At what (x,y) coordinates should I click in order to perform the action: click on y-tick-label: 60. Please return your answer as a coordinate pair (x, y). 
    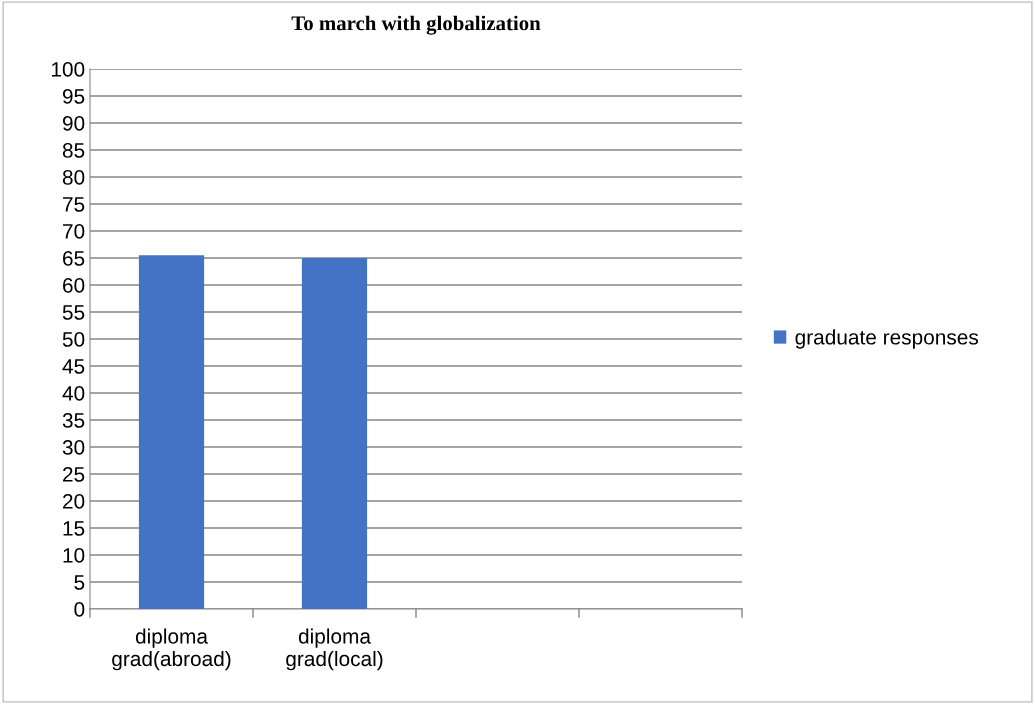
    Looking at the image, I should click on (74, 285).